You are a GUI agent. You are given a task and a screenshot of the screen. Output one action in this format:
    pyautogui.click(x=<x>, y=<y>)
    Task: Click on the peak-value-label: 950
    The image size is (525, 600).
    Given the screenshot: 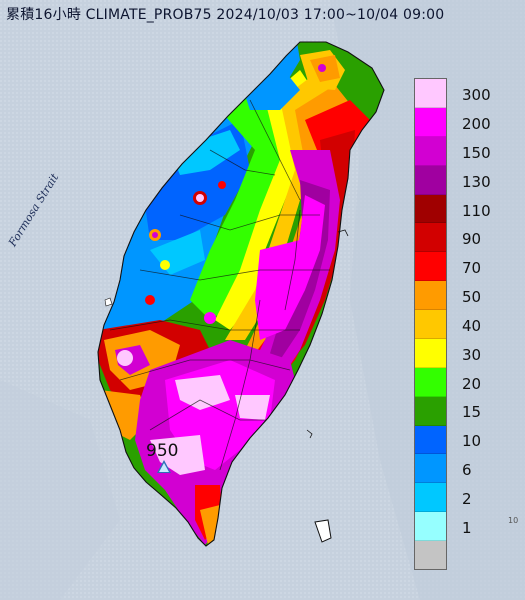 What is the action you would take?
    pyautogui.click(x=162, y=451)
    